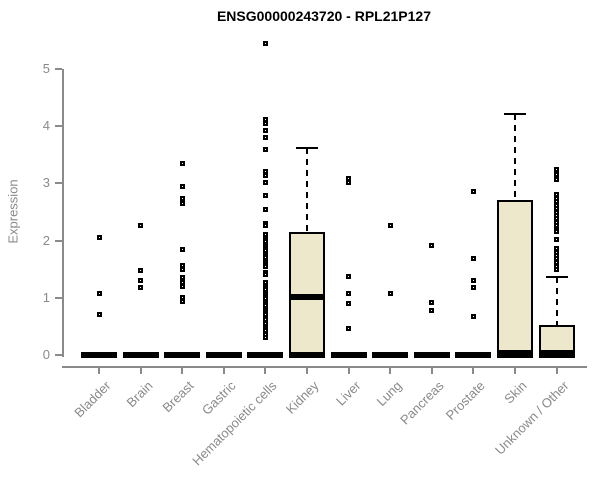 Image resolution: width=600 pixels, height=500 pixels. What do you see at coordinates (324, 367) in the screenshot?
I see `x-axis-line` at bounding box center [324, 367].